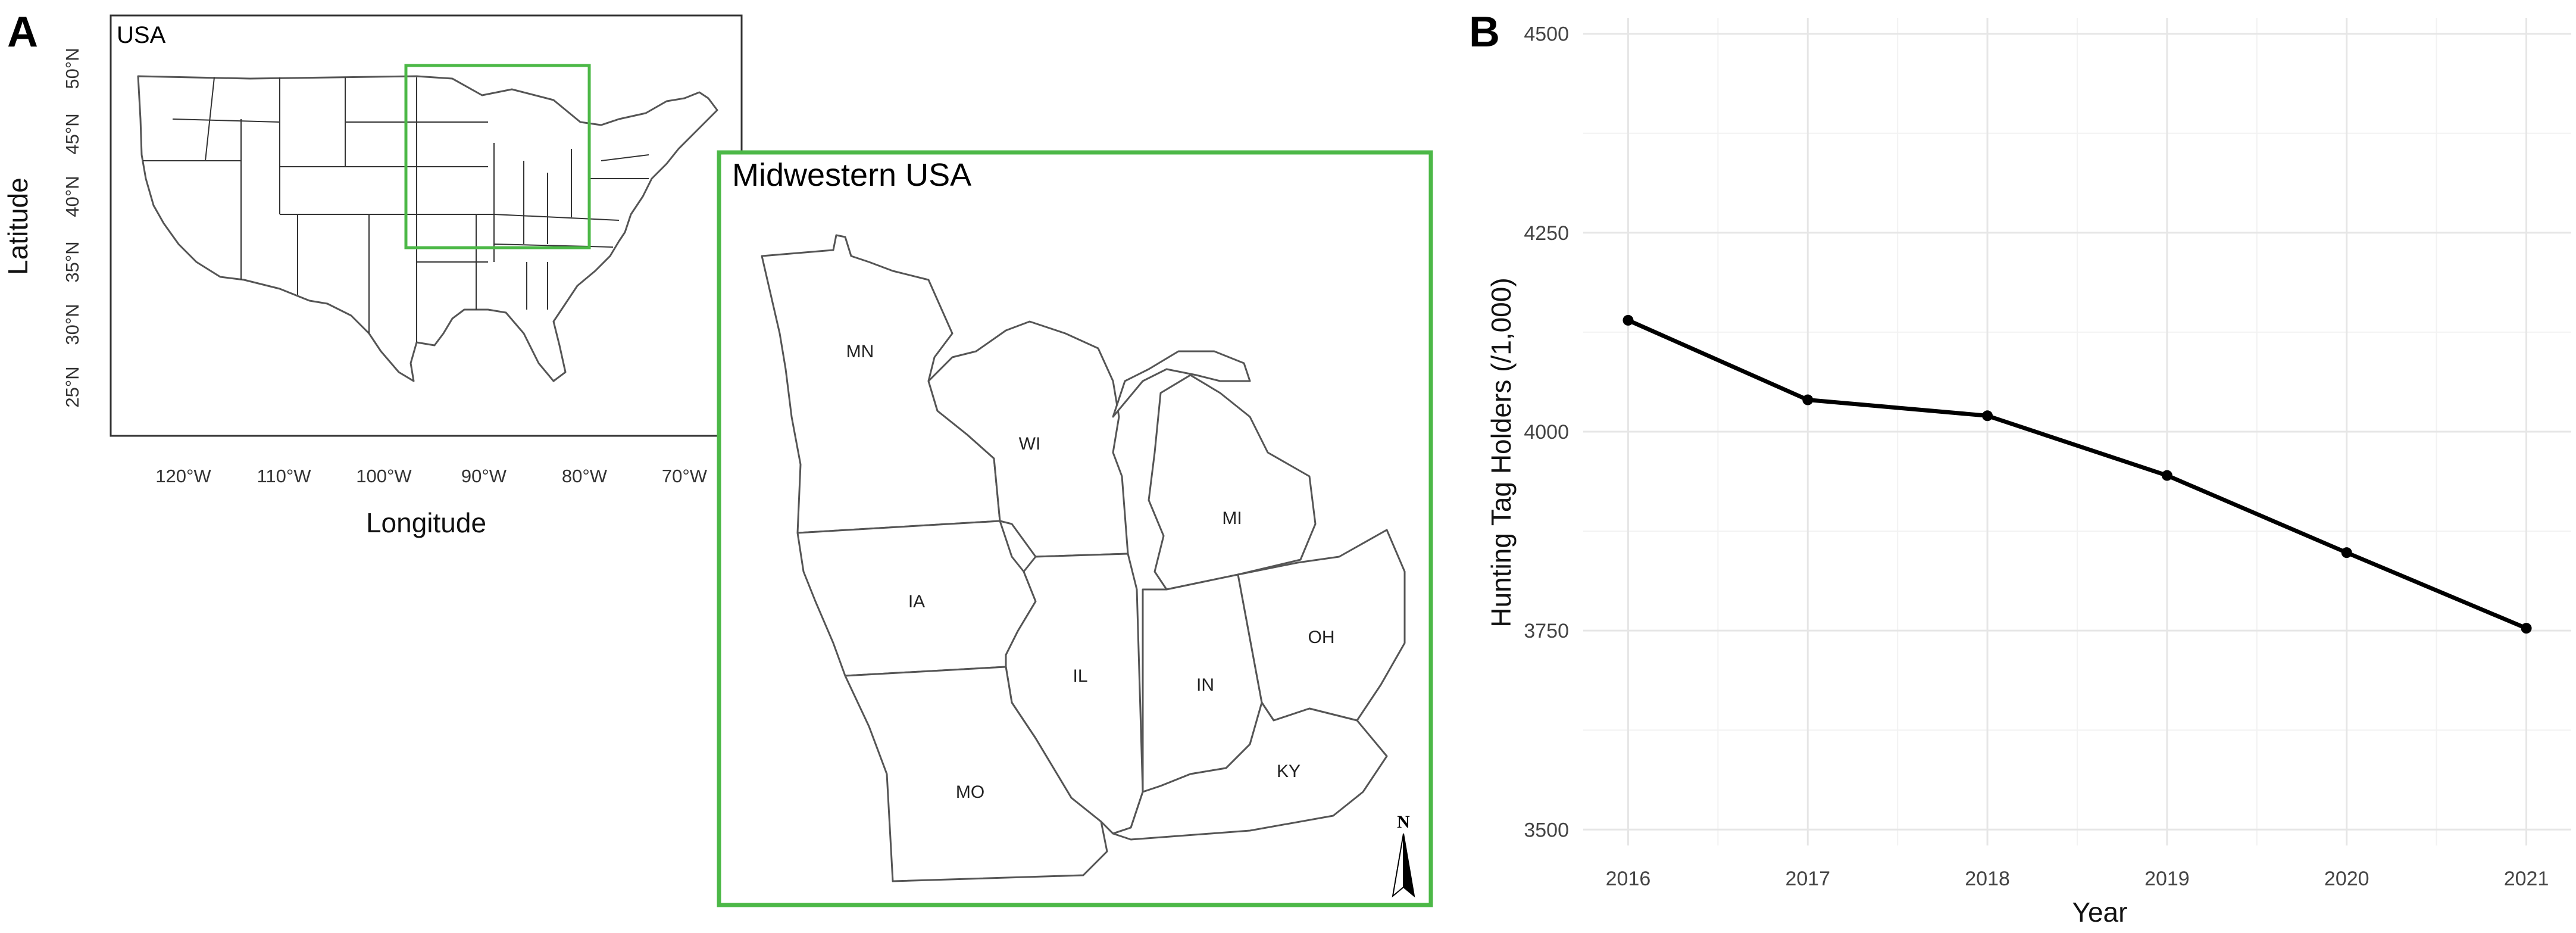  Describe the element at coordinates (284, 476) in the screenshot. I see `map-x-tick: 110°W` at that location.